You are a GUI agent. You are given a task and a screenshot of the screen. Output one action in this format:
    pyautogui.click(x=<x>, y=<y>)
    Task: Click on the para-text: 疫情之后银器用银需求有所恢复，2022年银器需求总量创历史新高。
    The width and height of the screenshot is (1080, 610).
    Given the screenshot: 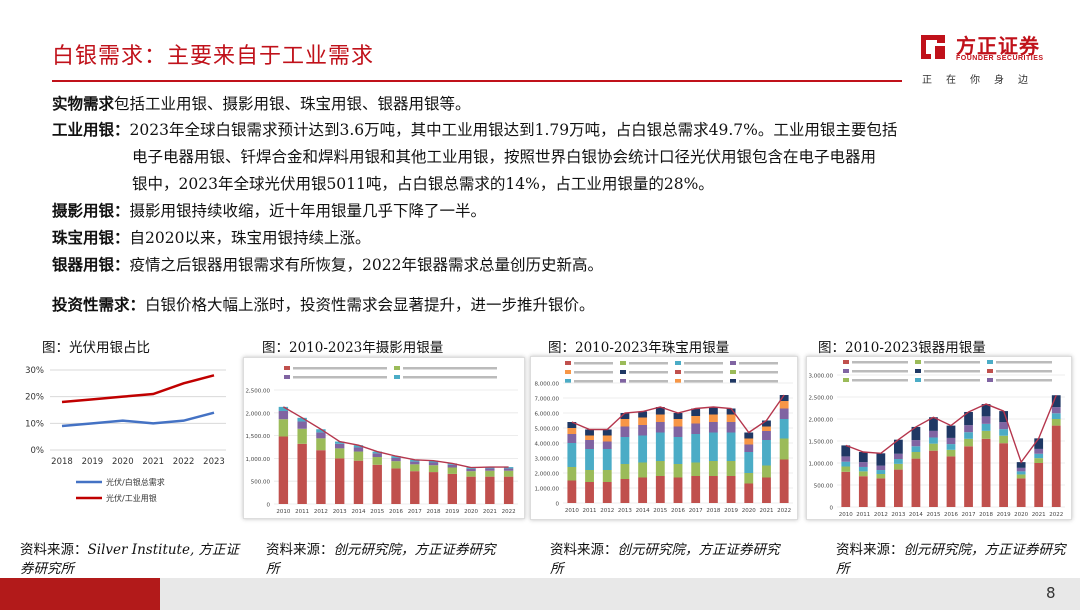 What is the action you would take?
    pyautogui.click(x=366, y=265)
    